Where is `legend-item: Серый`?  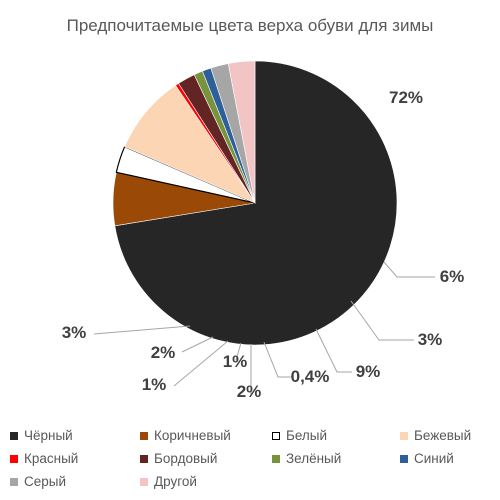
legend-item: Серый is located at coordinates (75, 481).